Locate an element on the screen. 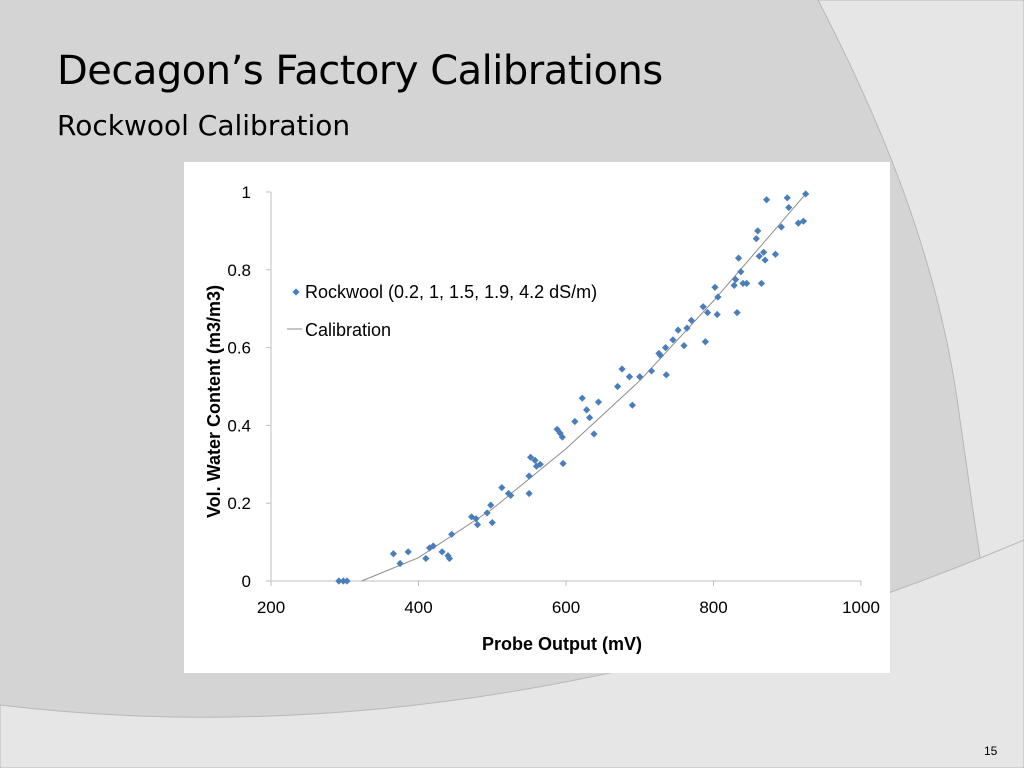 This screenshot has width=1024, height=768. x-tick-label: 1000 is located at coordinates (861, 607).